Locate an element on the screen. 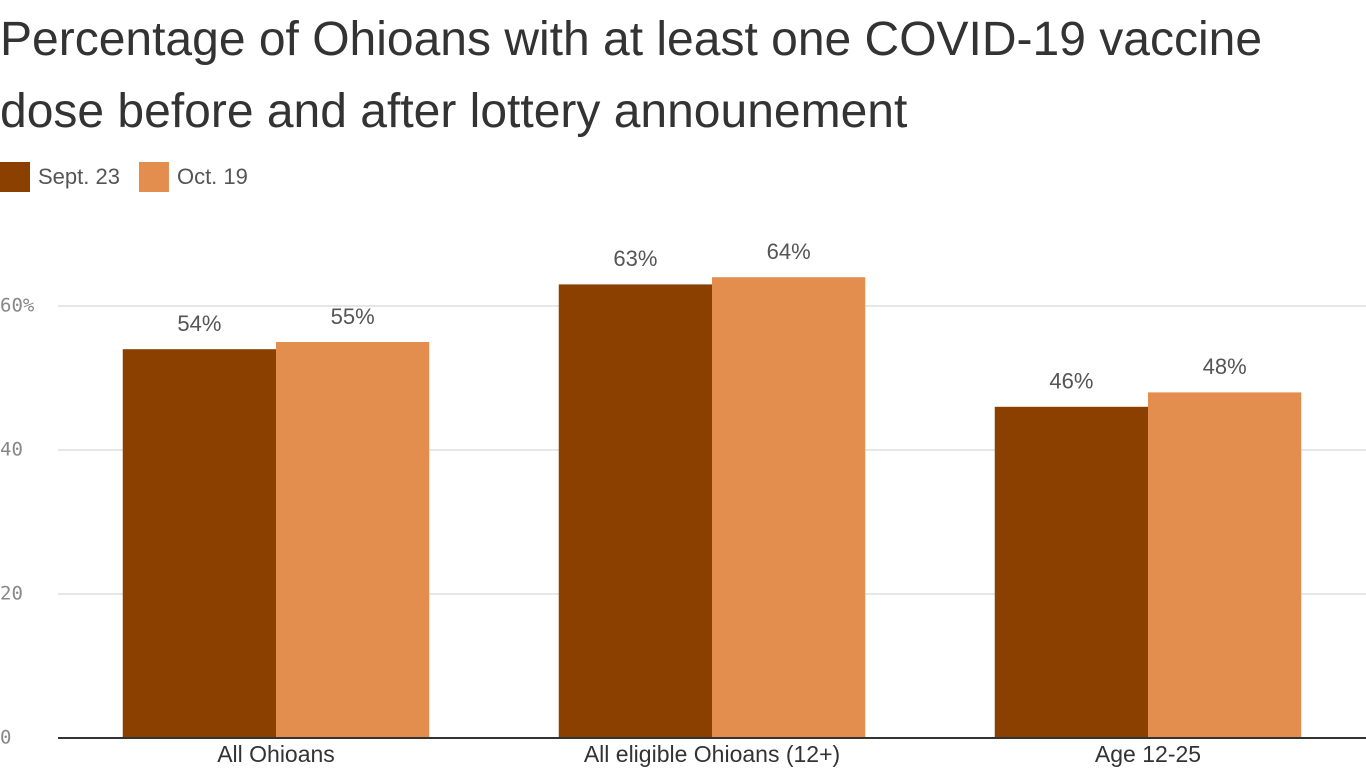  value-label: 63% is located at coordinates (635, 258).